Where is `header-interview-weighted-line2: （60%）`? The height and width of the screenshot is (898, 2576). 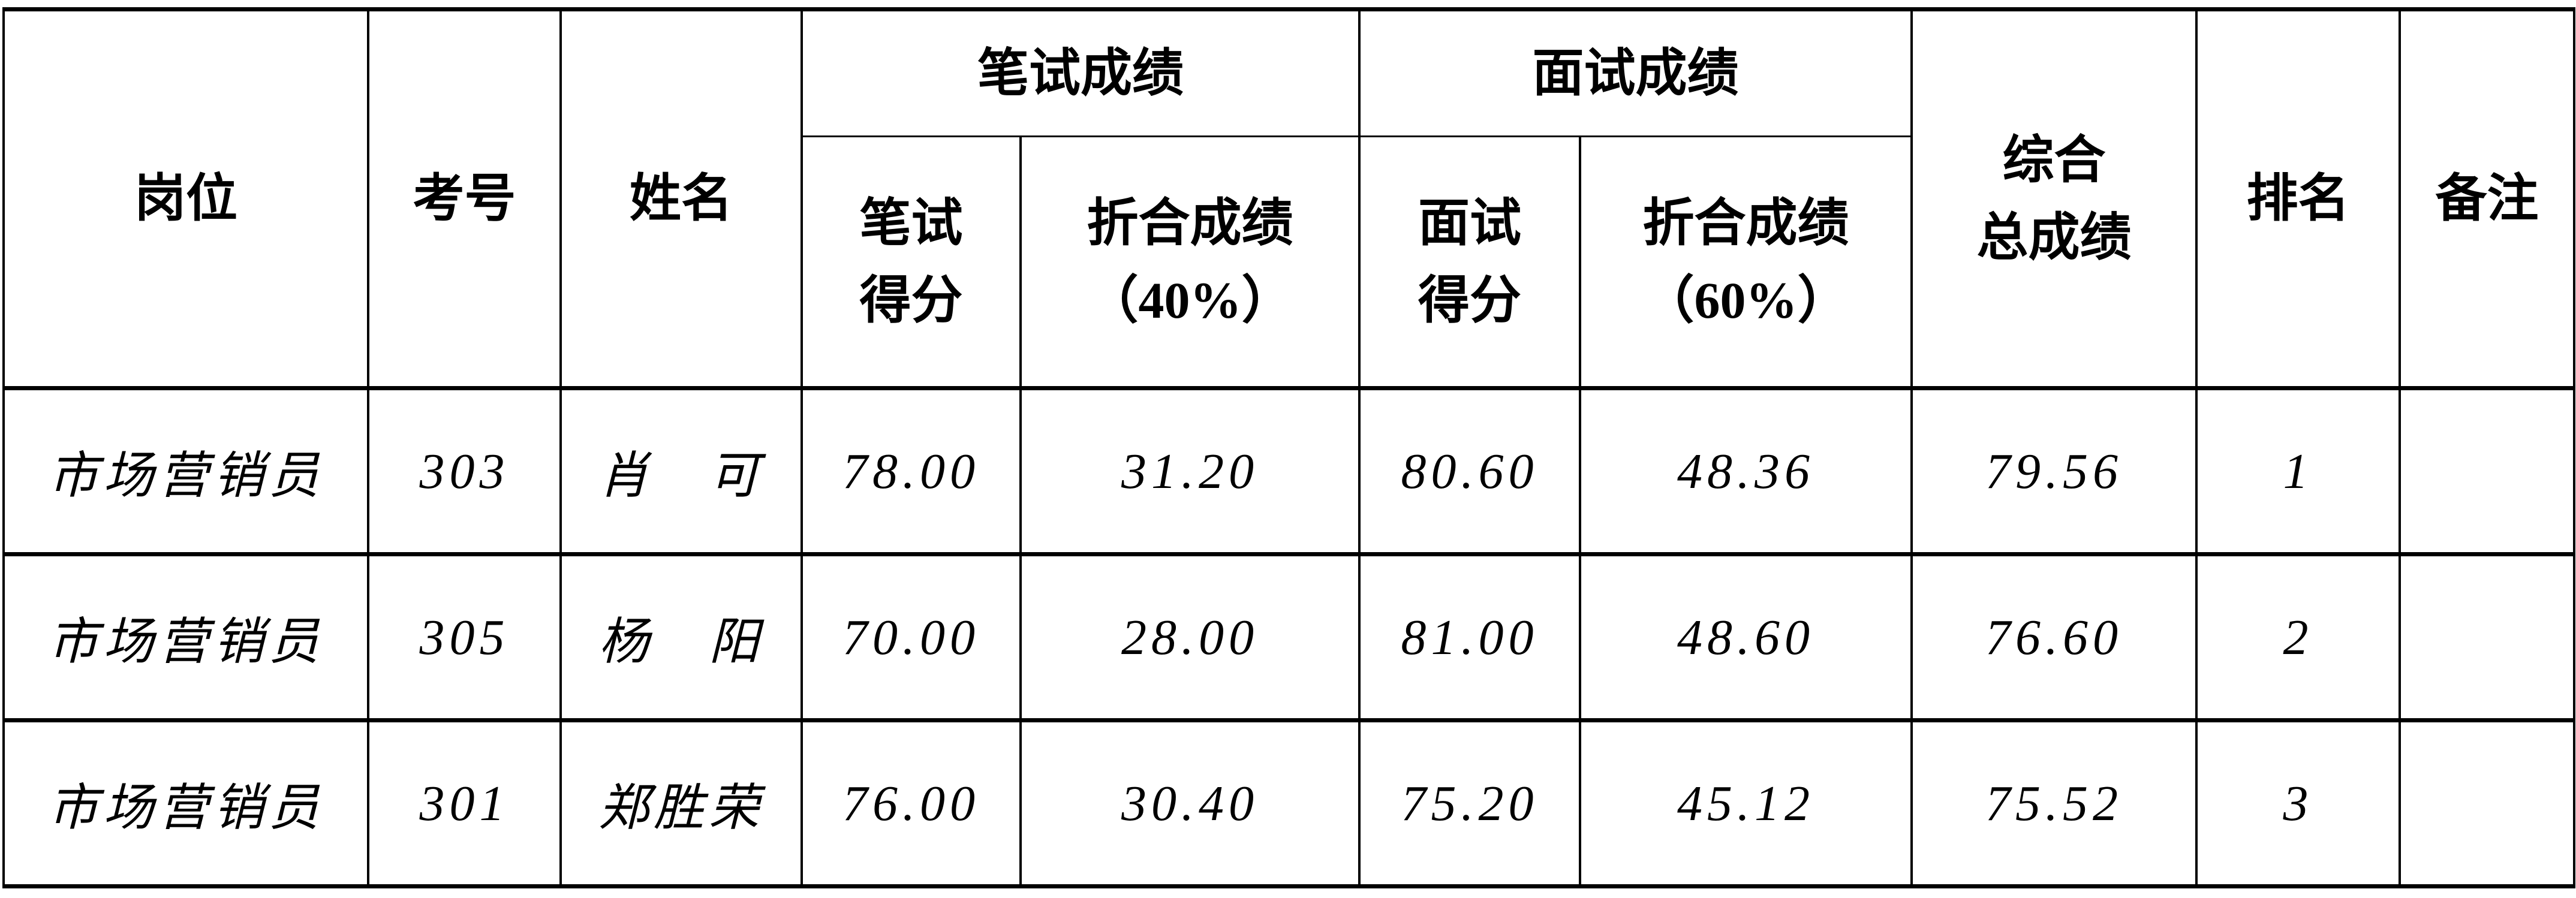 header-interview-weighted-line2: （60%） is located at coordinates (1745, 300).